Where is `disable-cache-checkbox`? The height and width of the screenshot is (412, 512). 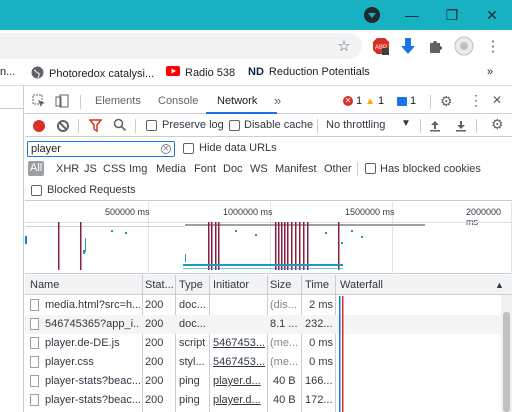 disable-cache-checkbox is located at coordinates (234, 125).